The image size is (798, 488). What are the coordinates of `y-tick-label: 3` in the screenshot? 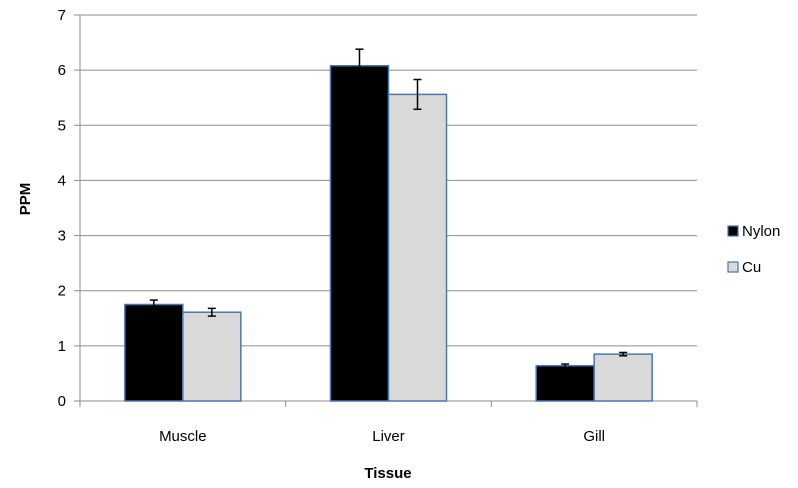 It's located at (62, 236).